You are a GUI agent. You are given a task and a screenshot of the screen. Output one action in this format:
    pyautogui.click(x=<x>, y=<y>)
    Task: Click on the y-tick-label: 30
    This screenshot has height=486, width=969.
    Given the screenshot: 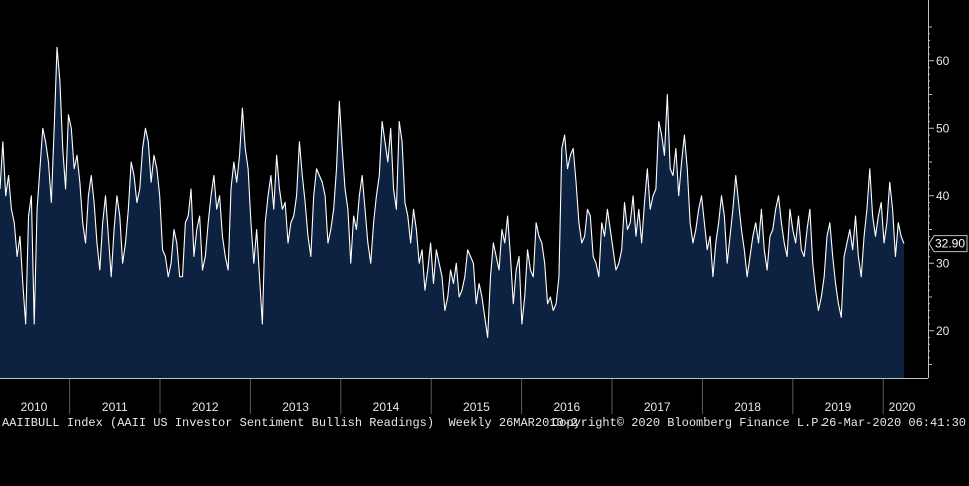 What is the action you would take?
    pyautogui.click(x=943, y=263)
    